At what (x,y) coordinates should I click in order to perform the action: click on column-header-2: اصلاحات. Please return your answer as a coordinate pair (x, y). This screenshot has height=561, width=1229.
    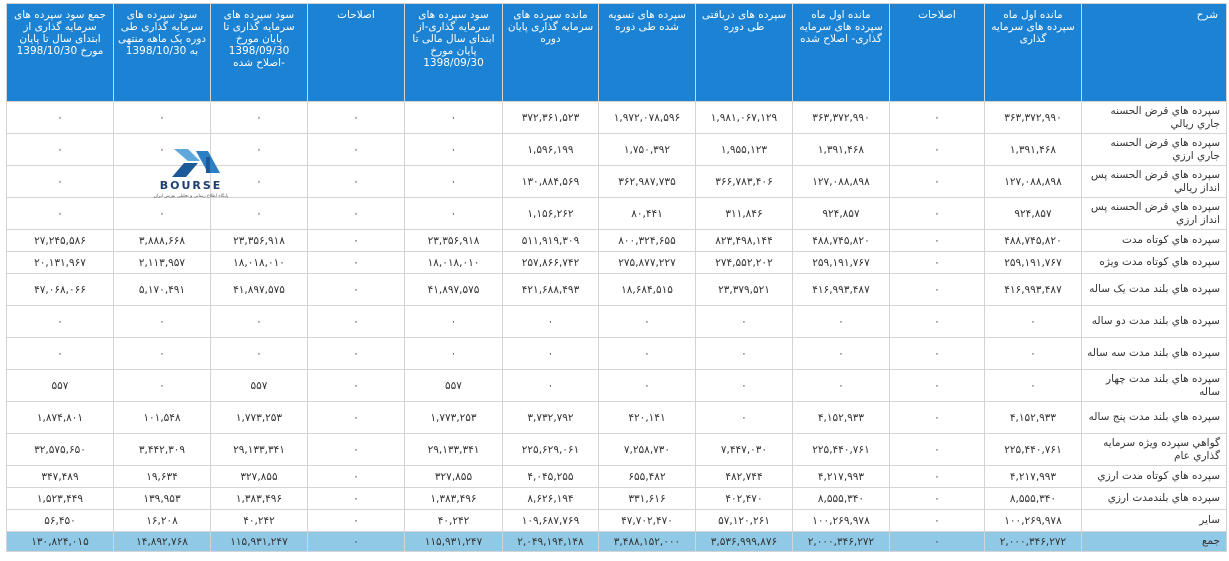
    Looking at the image, I should click on (937, 52).